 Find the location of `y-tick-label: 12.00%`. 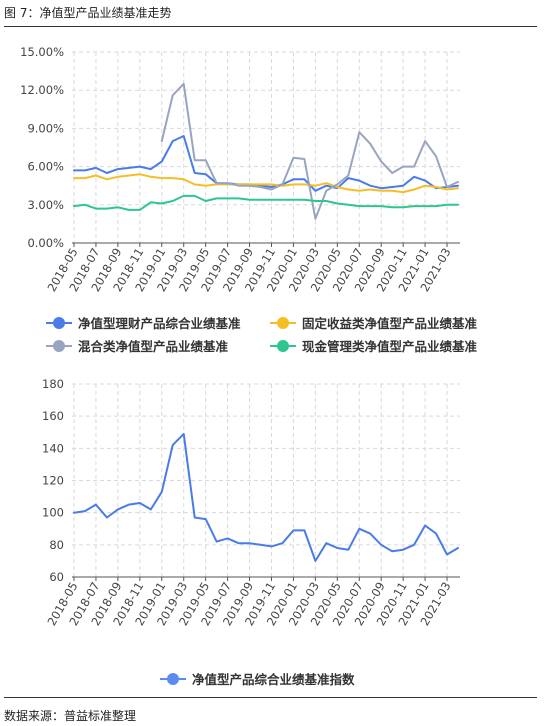

y-tick-label: 12.00% is located at coordinates (42, 90).